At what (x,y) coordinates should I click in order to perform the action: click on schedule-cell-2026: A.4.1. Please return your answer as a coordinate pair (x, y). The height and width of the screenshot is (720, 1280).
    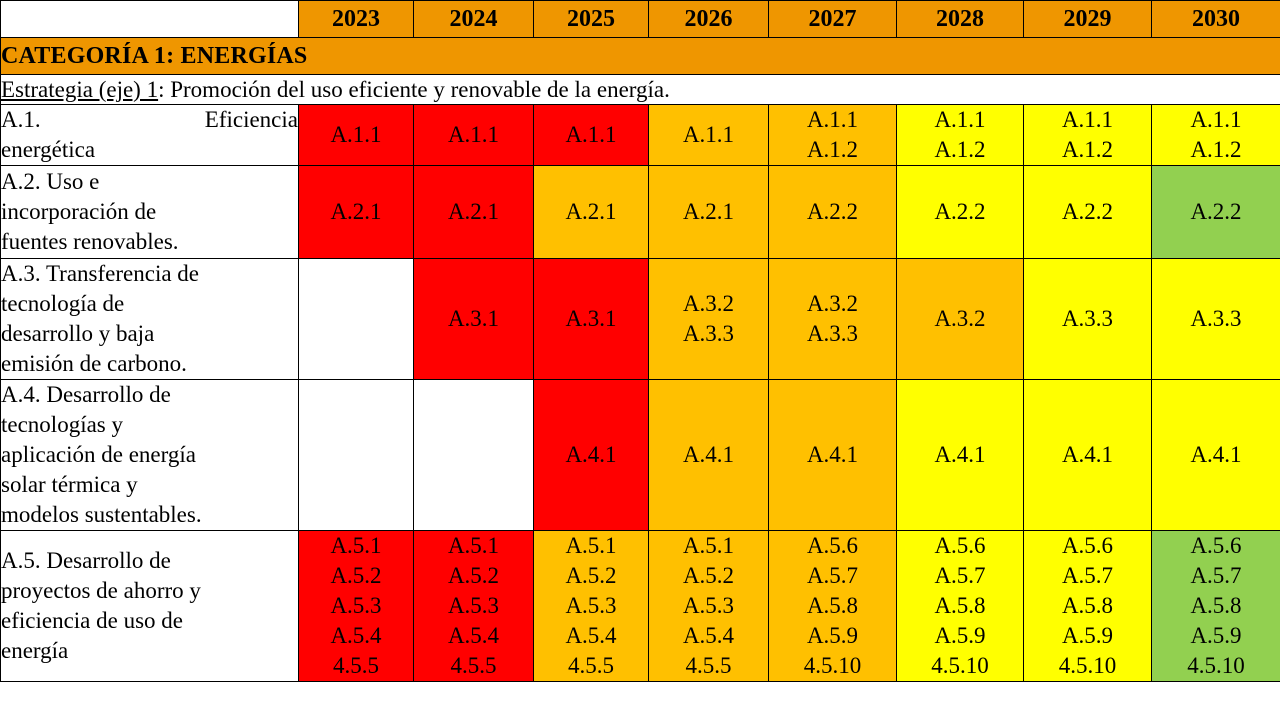
    Looking at the image, I should click on (708, 455).